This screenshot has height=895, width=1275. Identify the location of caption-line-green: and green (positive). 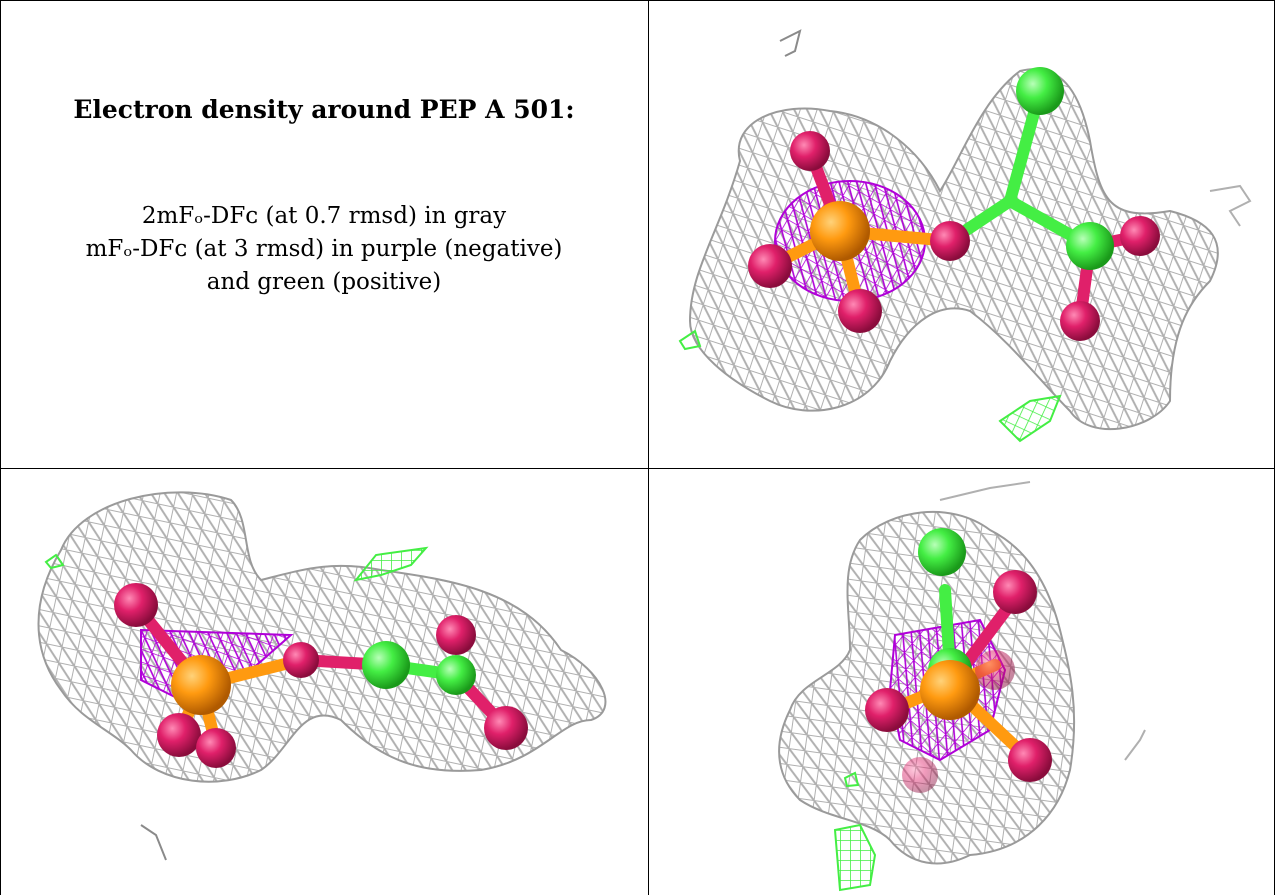
(324, 282).